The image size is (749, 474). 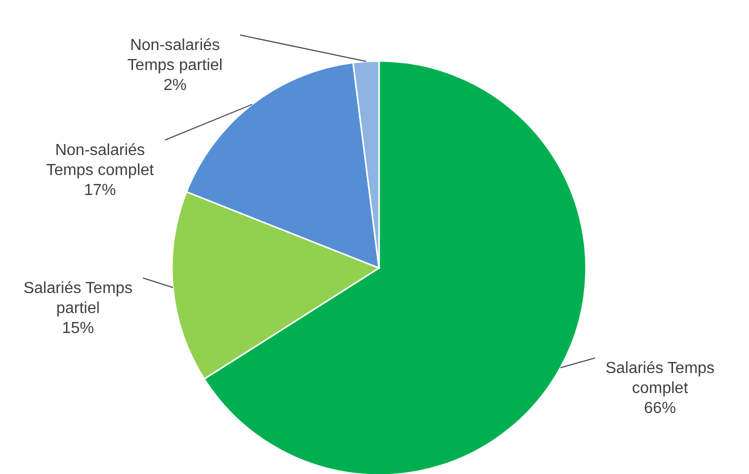 What do you see at coordinates (175, 85) in the screenshot?
I see `data-label: 2%` at bounding box center [175, 85].